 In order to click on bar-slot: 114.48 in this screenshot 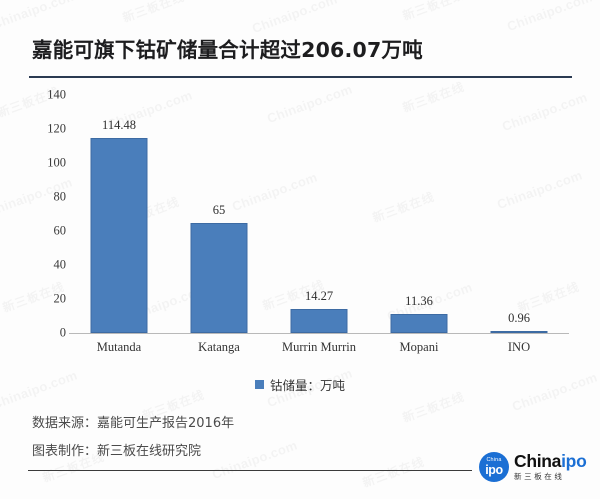, I will do `click(119, 214)`.